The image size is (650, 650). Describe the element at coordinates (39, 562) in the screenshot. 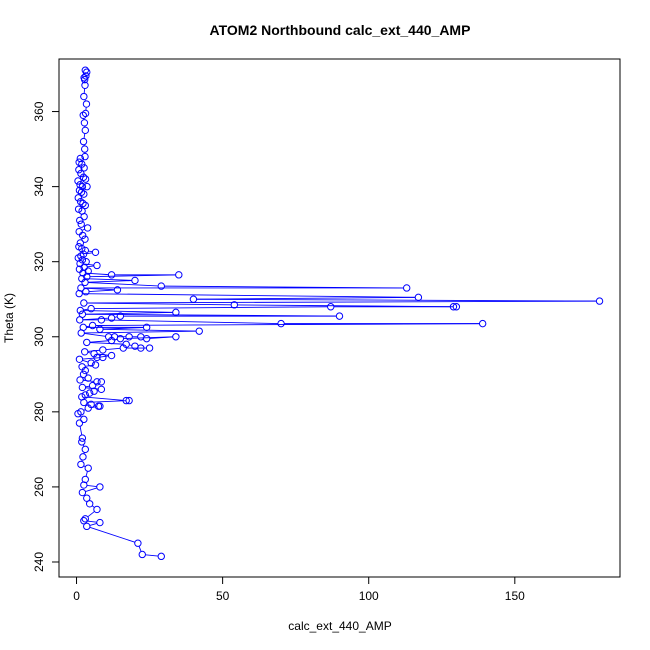

I see `y-tick-label: 240` at that location.